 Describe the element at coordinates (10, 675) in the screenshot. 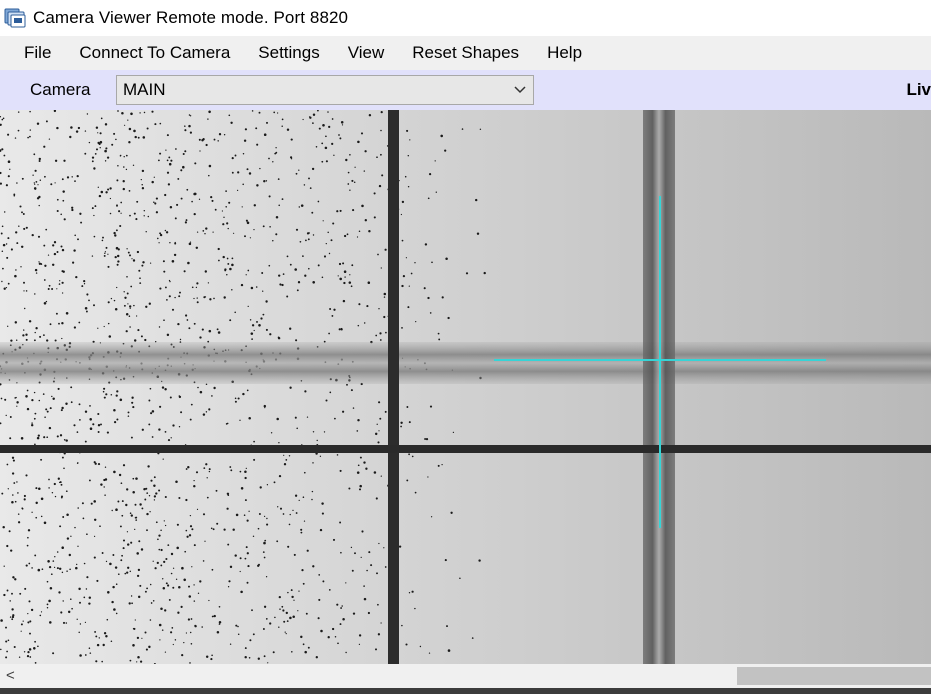

I see `scroll-left-arrow-icon: <` at that location.